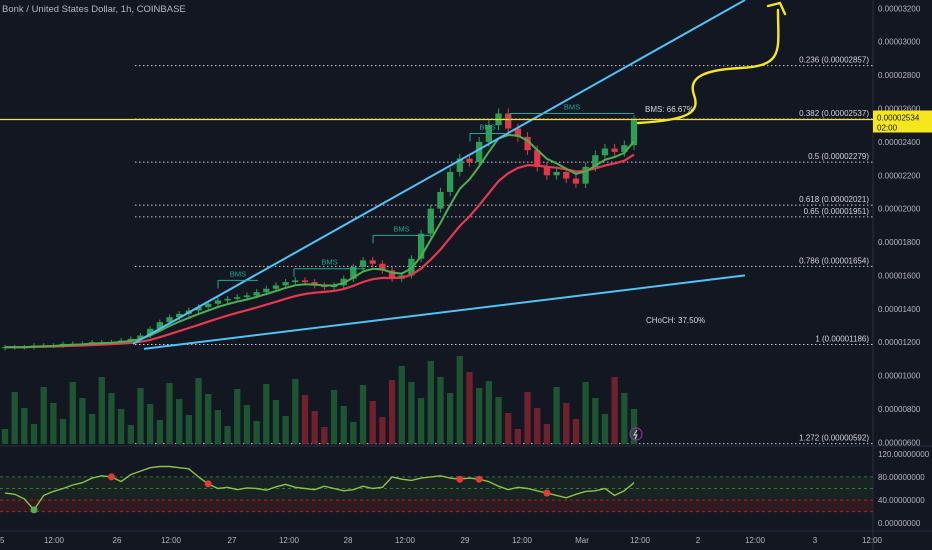 The height and width of the screenshot is (550, 932). What do you see at coordinates (901, 477) in the screenshot?
I see `rsi-tick-label: 80.00000000` at bounding box center [901, 477].